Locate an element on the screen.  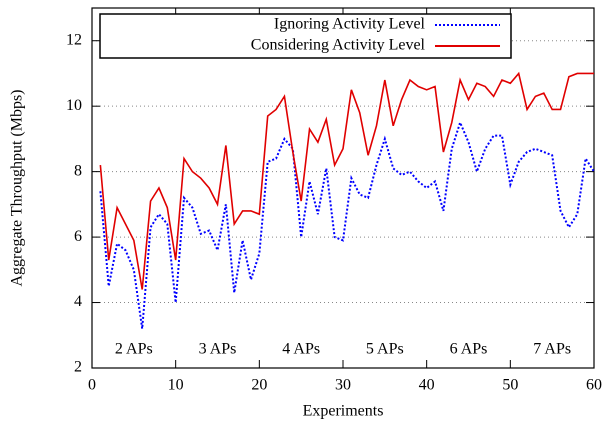
y-tick-label: 4 is located at coordinates (78, 301).